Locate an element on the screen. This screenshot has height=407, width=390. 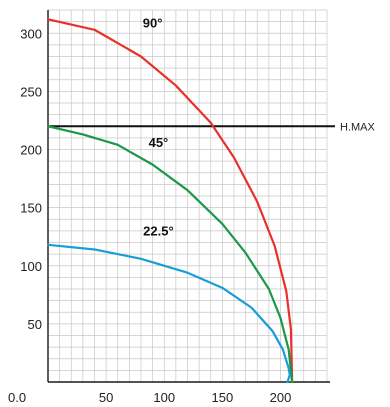
y-tick-label: 50 is located at coordinates (35, 324).